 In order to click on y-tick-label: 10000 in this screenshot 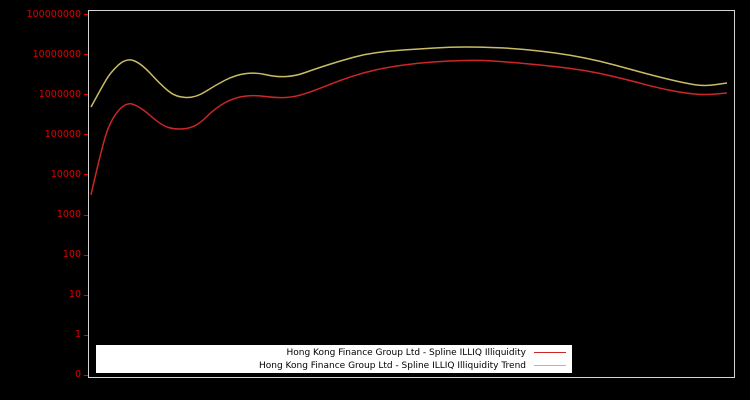, I will do `click(65, 174)`.